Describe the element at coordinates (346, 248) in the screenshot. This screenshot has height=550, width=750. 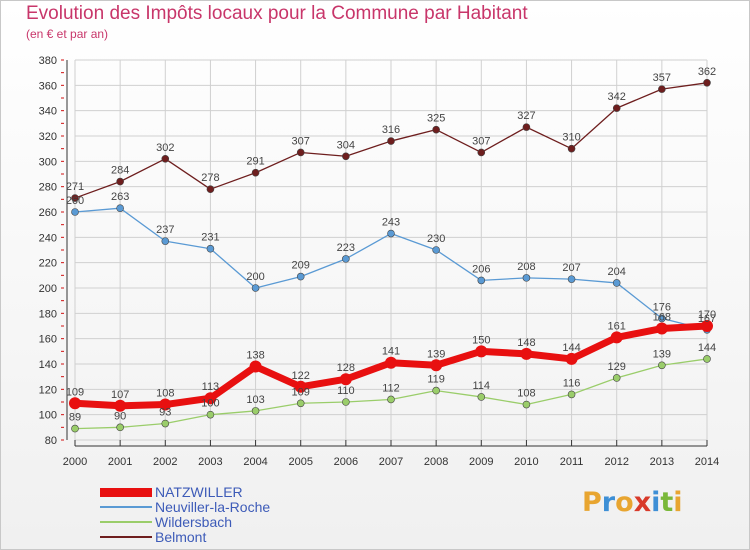
I see `data-label: 223` at that location.